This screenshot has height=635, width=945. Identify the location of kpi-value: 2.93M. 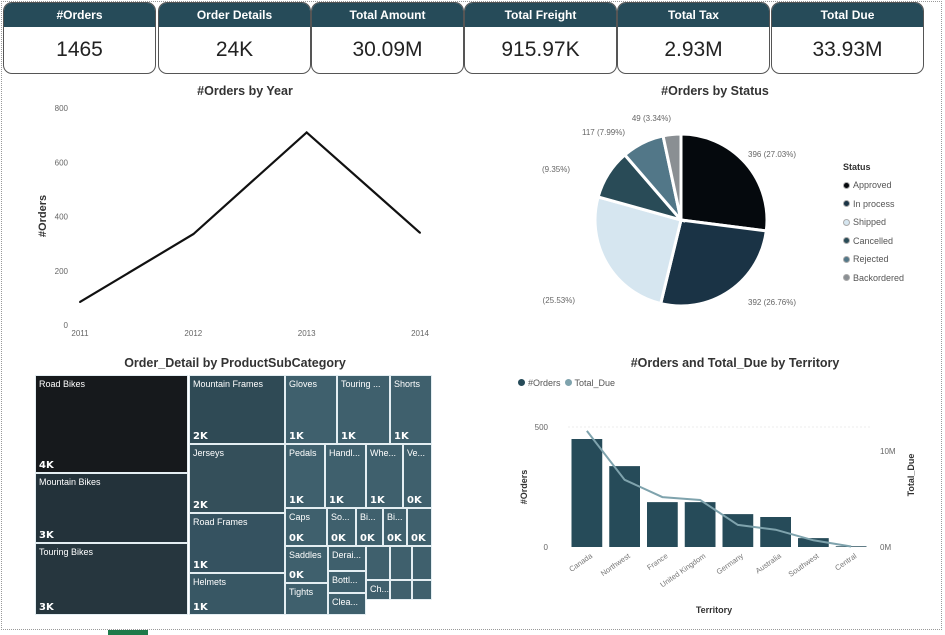
(693, 49).